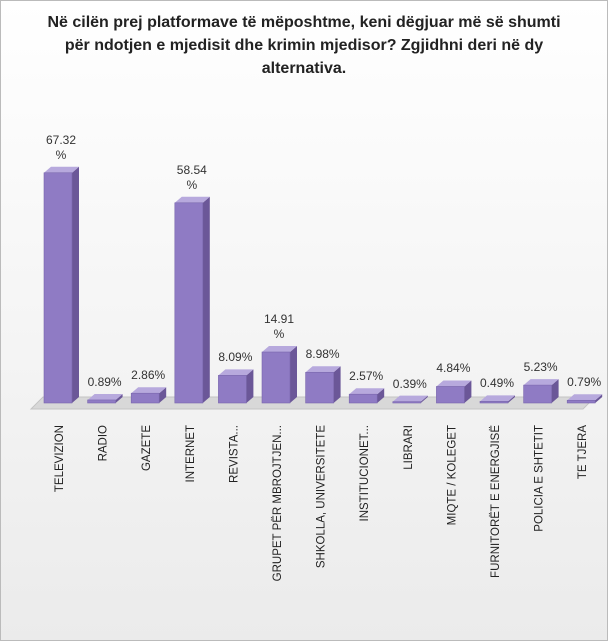 This screenshot has width=608, height=641. I want to click on value-label: 0.39%, so click(409, 383).